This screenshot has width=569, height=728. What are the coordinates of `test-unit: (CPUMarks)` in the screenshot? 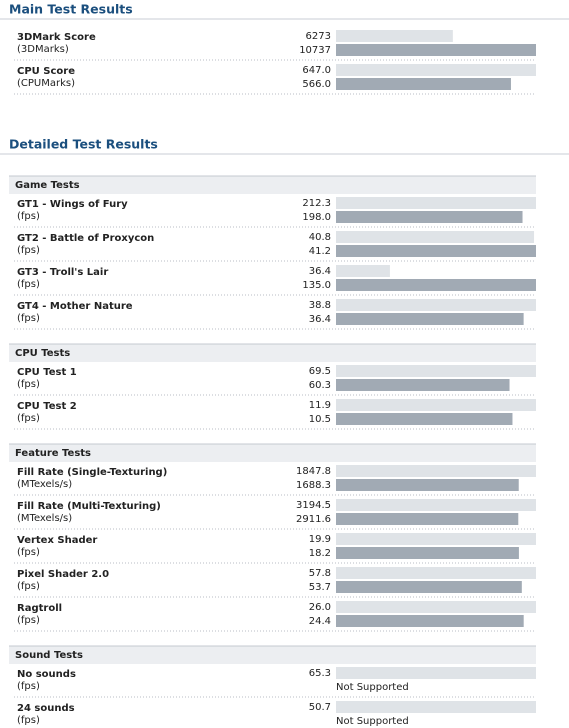 It's located at (46, 83).